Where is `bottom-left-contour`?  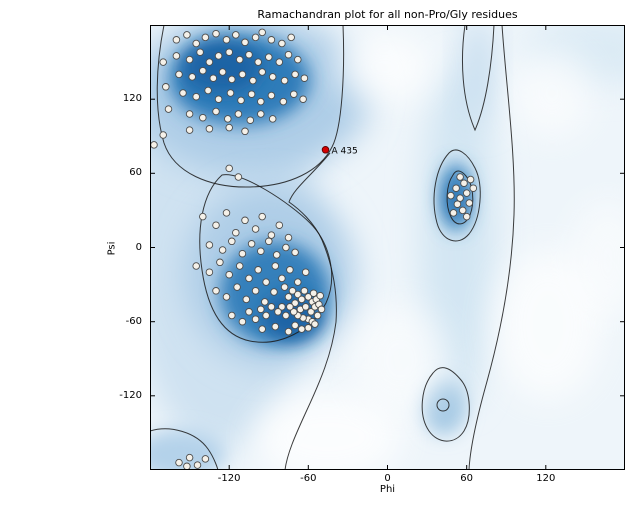 bottom-left-contour is located at coordinates (184, 449).